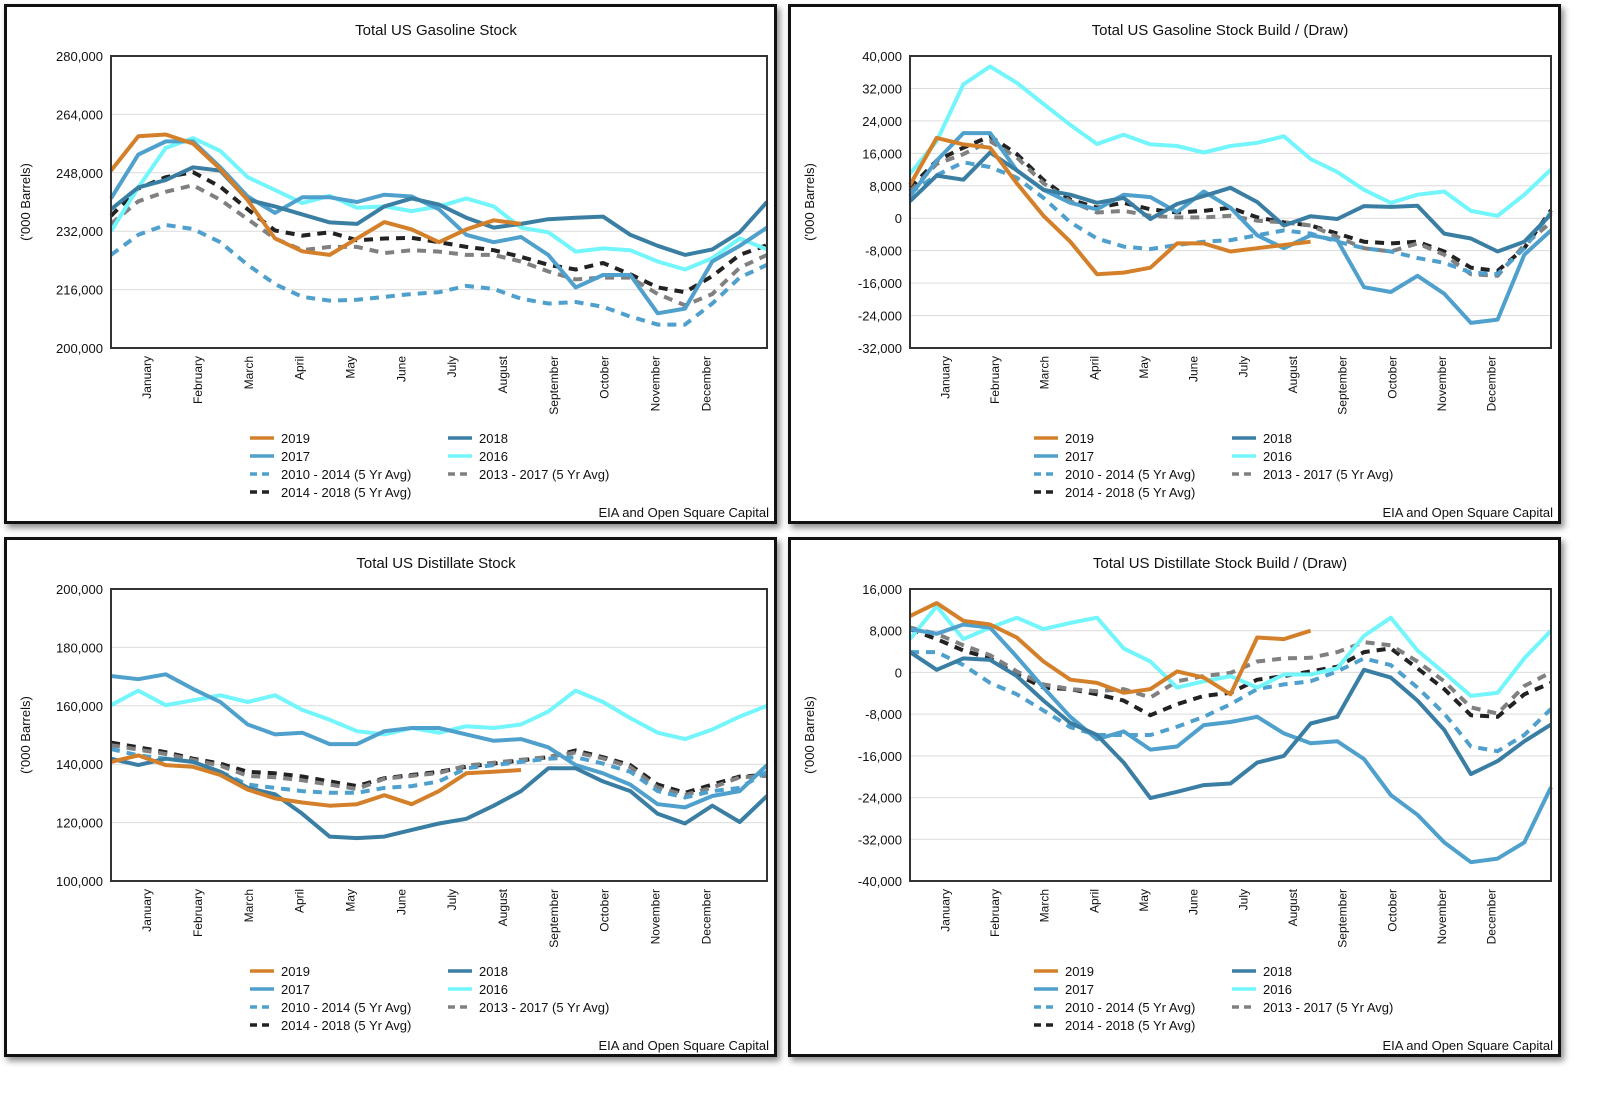 This screenshot has height=1094, width=1614. I want to click on y-tick-label: 216,000, so click(79, 290).